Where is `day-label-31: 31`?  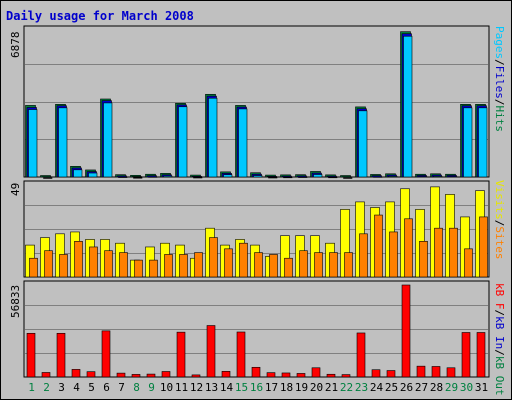 day-label-31: 31 is located at coordinates (481, 387).